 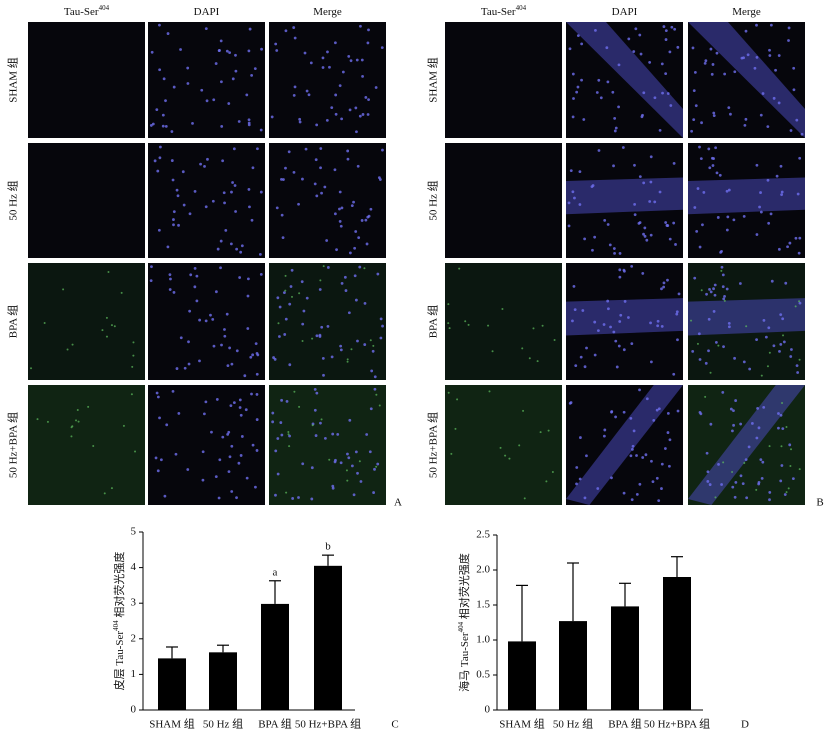 I want to click on bar, so click(x=275, y=656).